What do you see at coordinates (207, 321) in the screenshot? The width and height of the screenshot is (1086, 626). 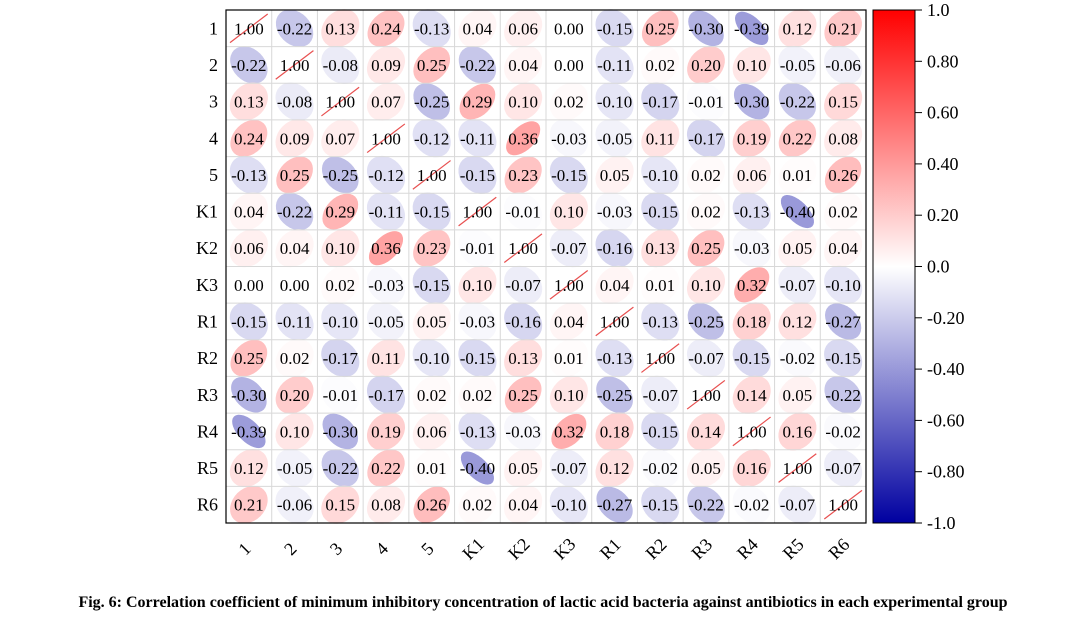 I see `row-label: R1` at bounding box center [207, 321].